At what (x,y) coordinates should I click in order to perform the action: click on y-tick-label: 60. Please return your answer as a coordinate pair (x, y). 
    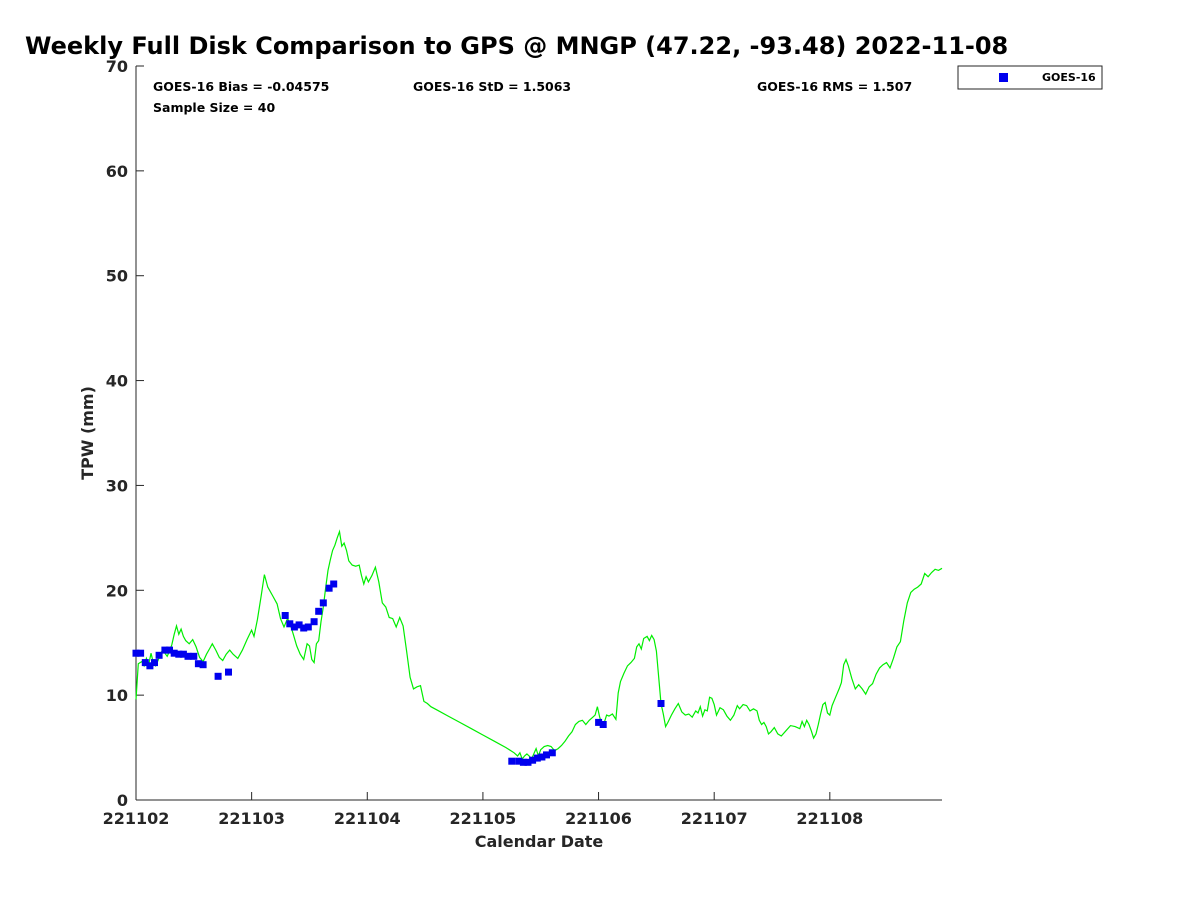
    Looking at the image, I should click on (117, 171).